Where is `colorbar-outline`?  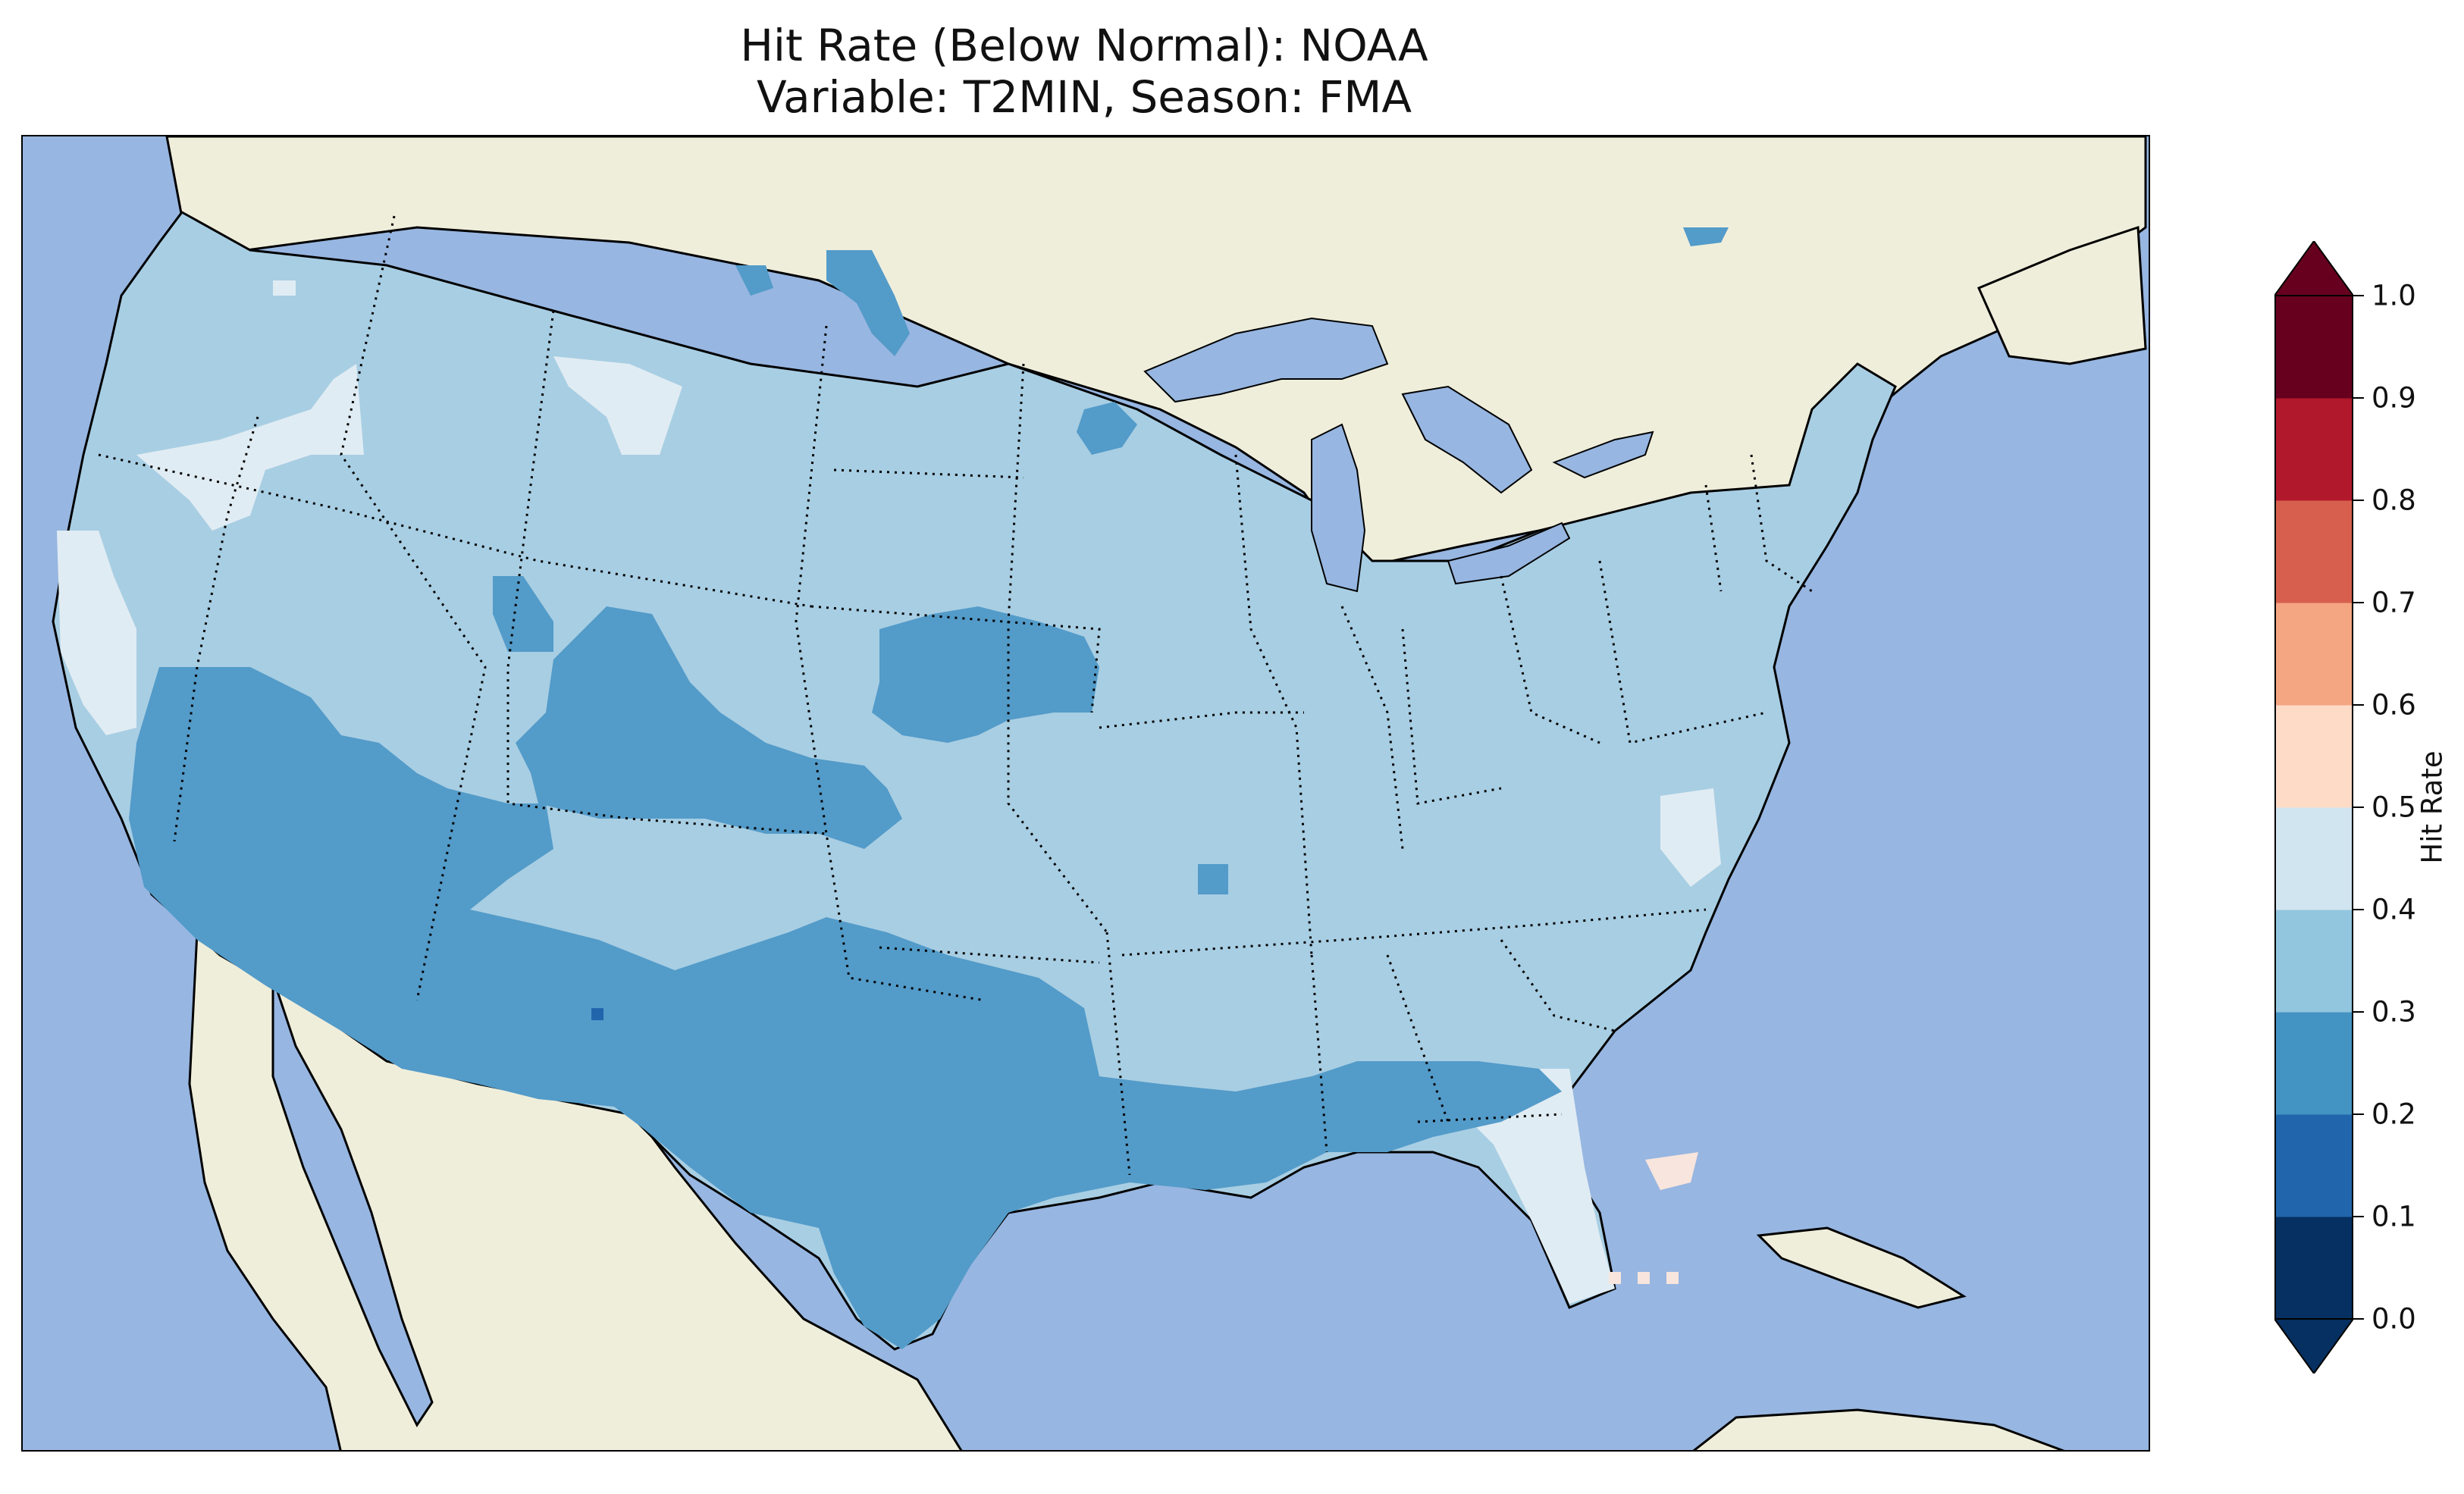 colorbar-outline is located at coordinates (2314, 807).